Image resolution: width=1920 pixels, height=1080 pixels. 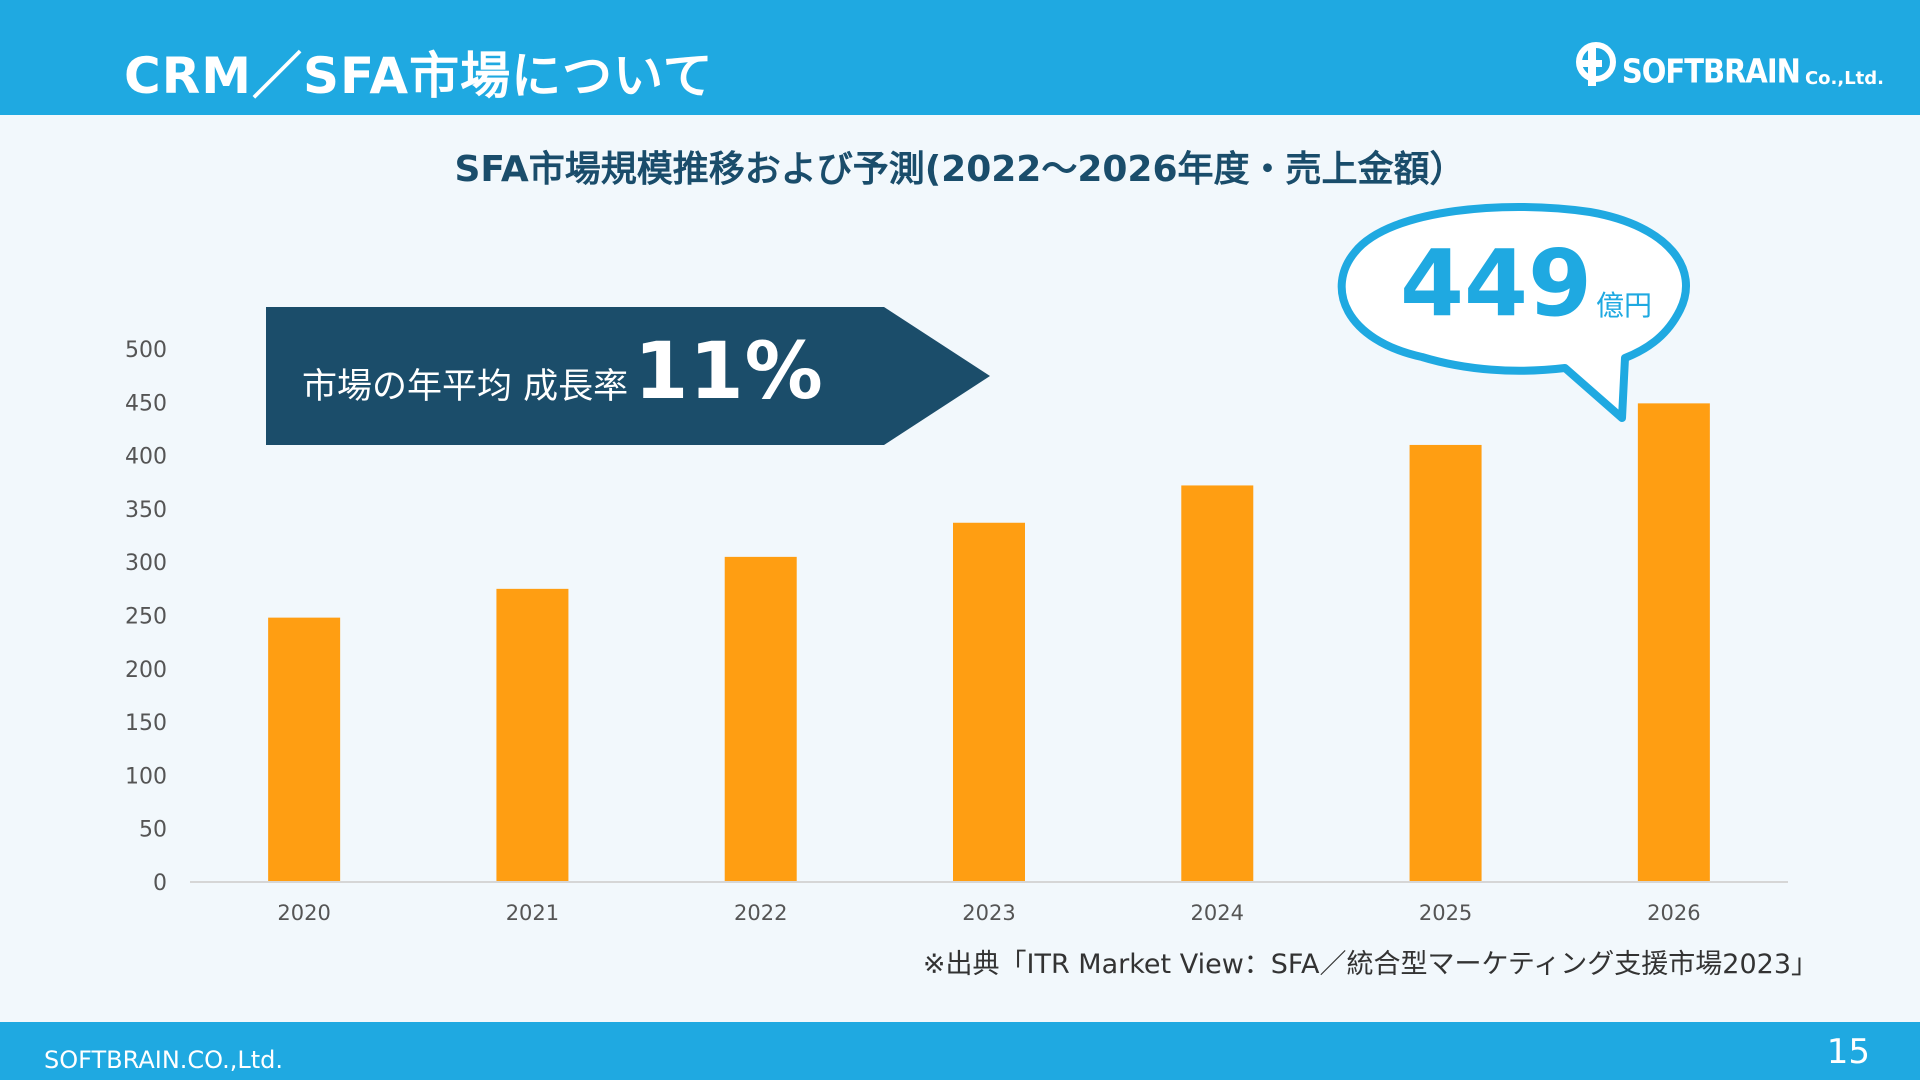 I want to click on arrow-banner-shape, so click(x=628, y=376).